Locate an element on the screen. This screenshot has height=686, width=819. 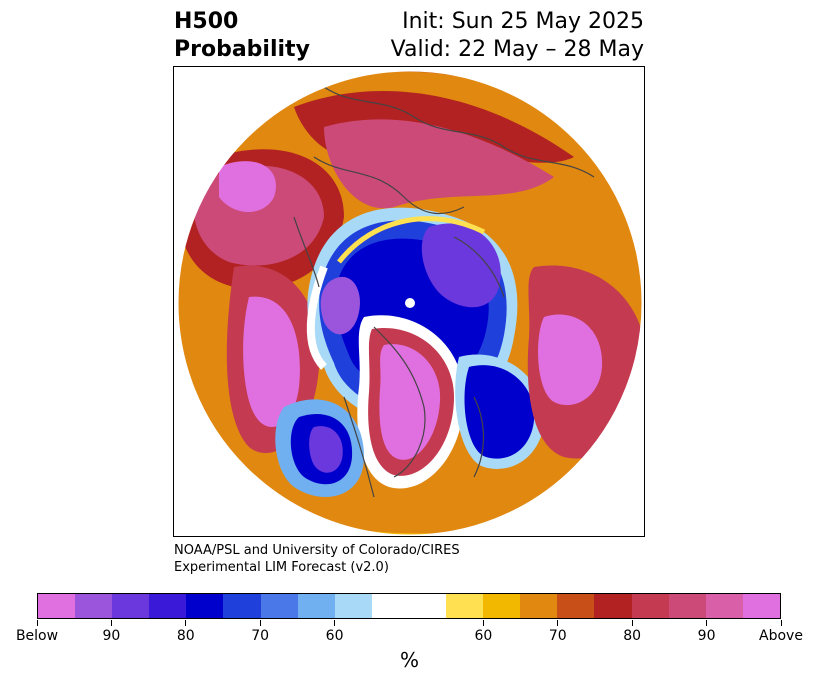
north-pole-marker is located at coordinates (410, 303).